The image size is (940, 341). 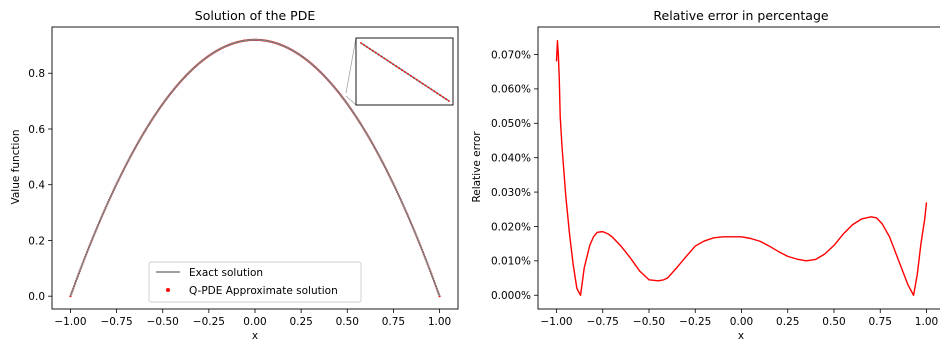 I want to click on left-x-tick-label: 1.00, so click(x=439, y=322).